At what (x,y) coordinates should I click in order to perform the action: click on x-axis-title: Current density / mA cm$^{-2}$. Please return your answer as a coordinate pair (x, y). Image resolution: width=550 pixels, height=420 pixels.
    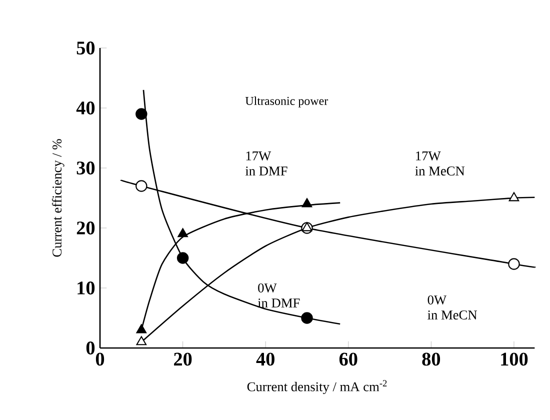
    Looking at the image, I should click on (317, 387).